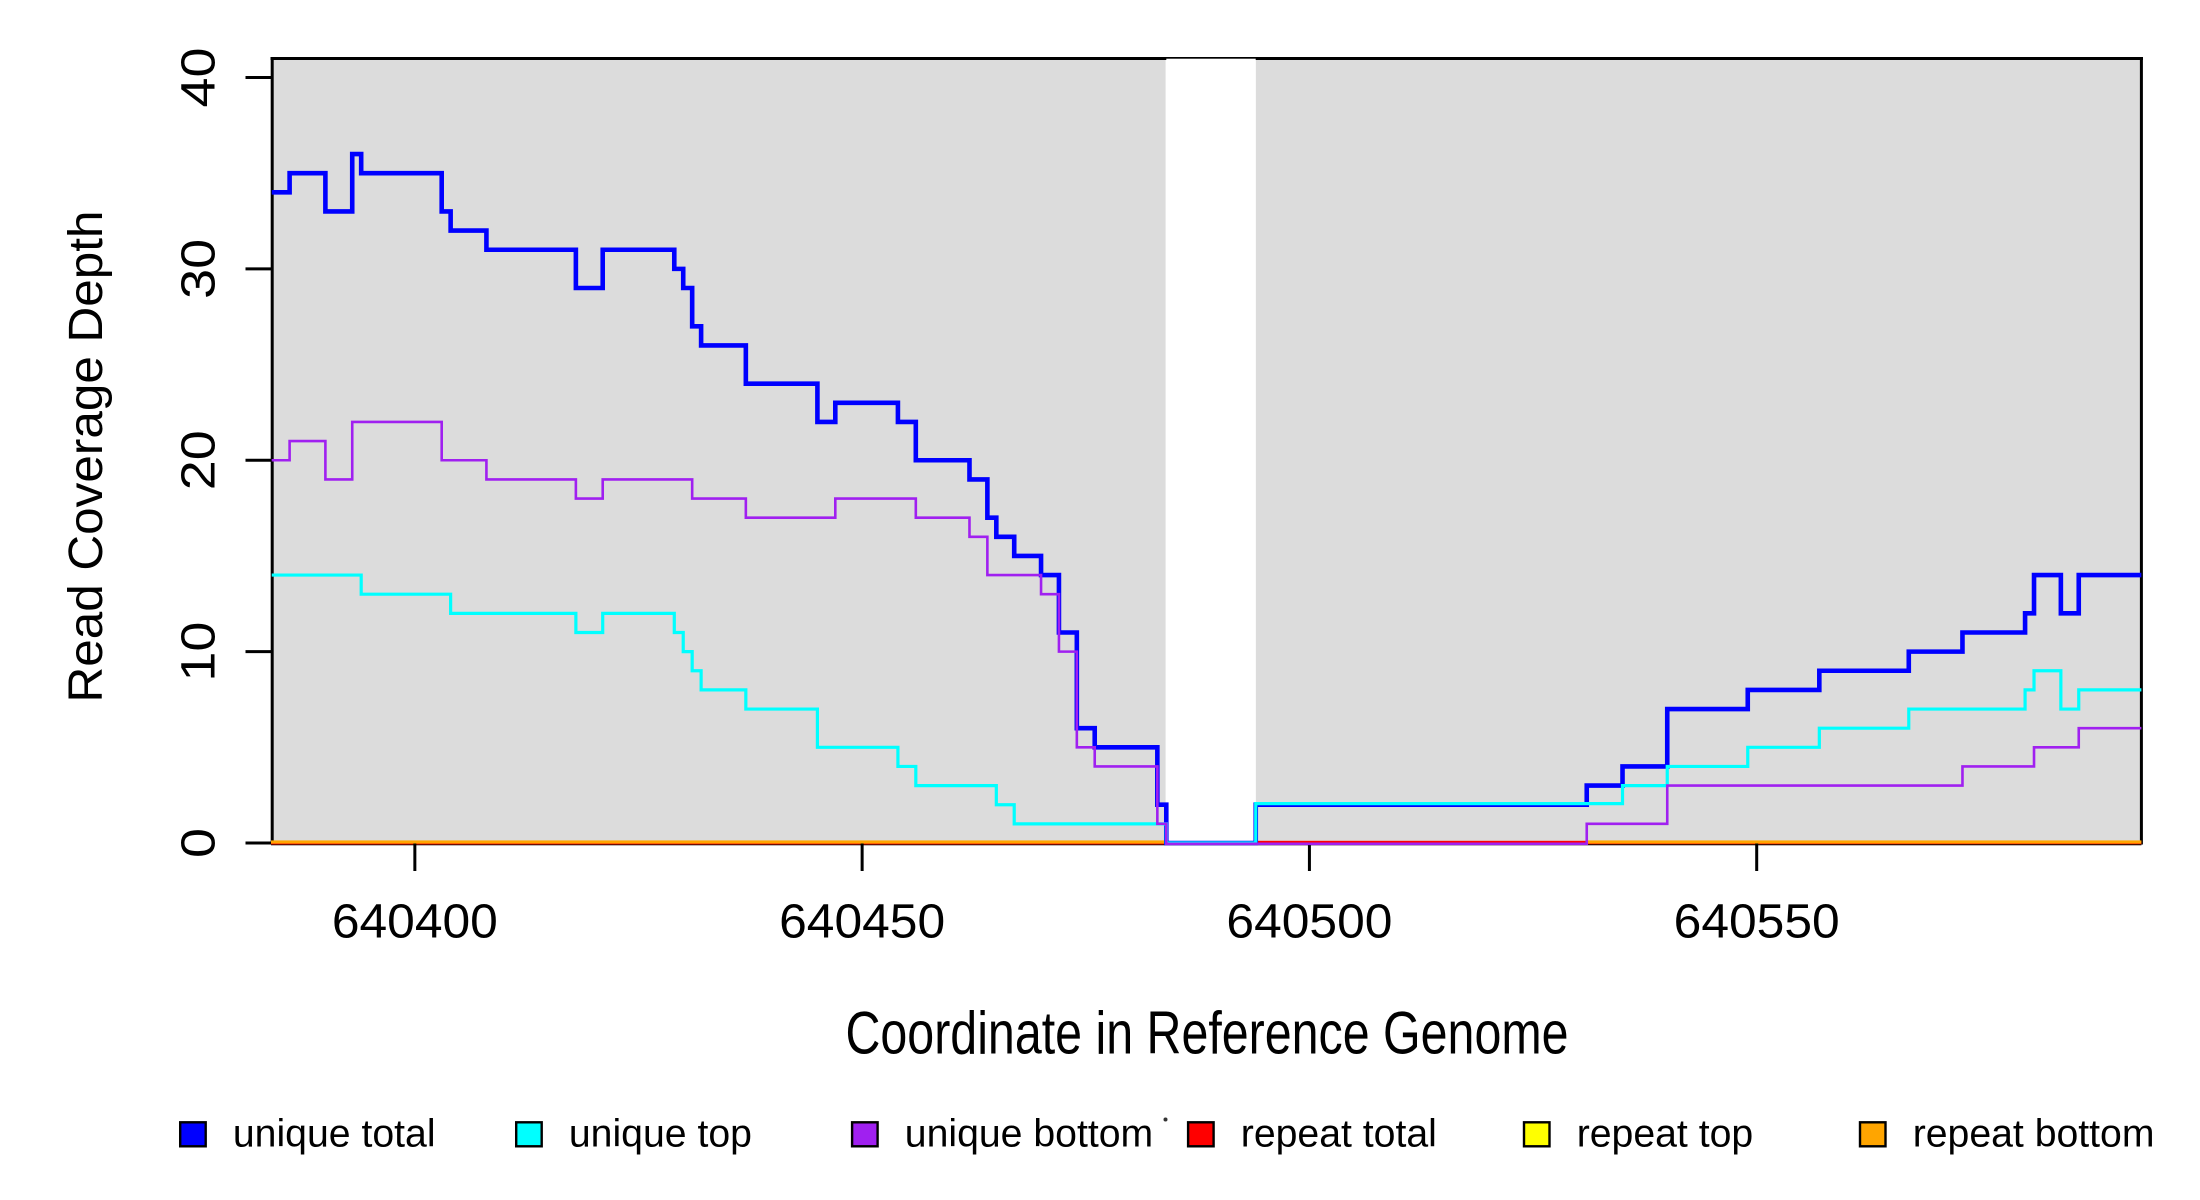  I want to click on svg-text: unique top, so click(660, 1134).